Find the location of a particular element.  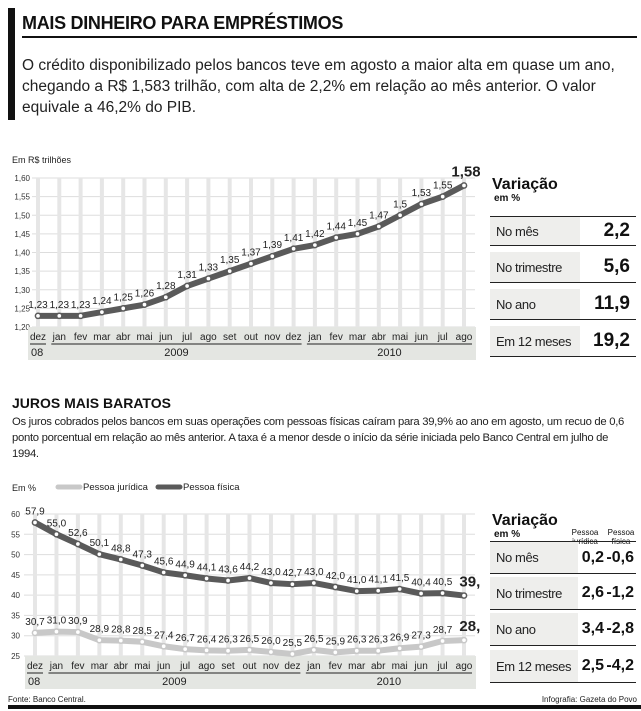

table1-row: No mês 2,2 is located at coordinates (563, 231).